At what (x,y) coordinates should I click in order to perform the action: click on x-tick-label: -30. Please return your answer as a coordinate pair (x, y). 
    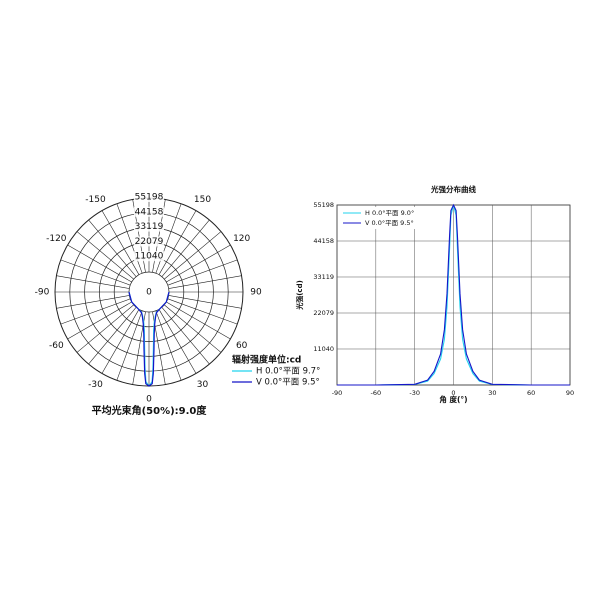
    Looking at the image, I should click on (414, 393).